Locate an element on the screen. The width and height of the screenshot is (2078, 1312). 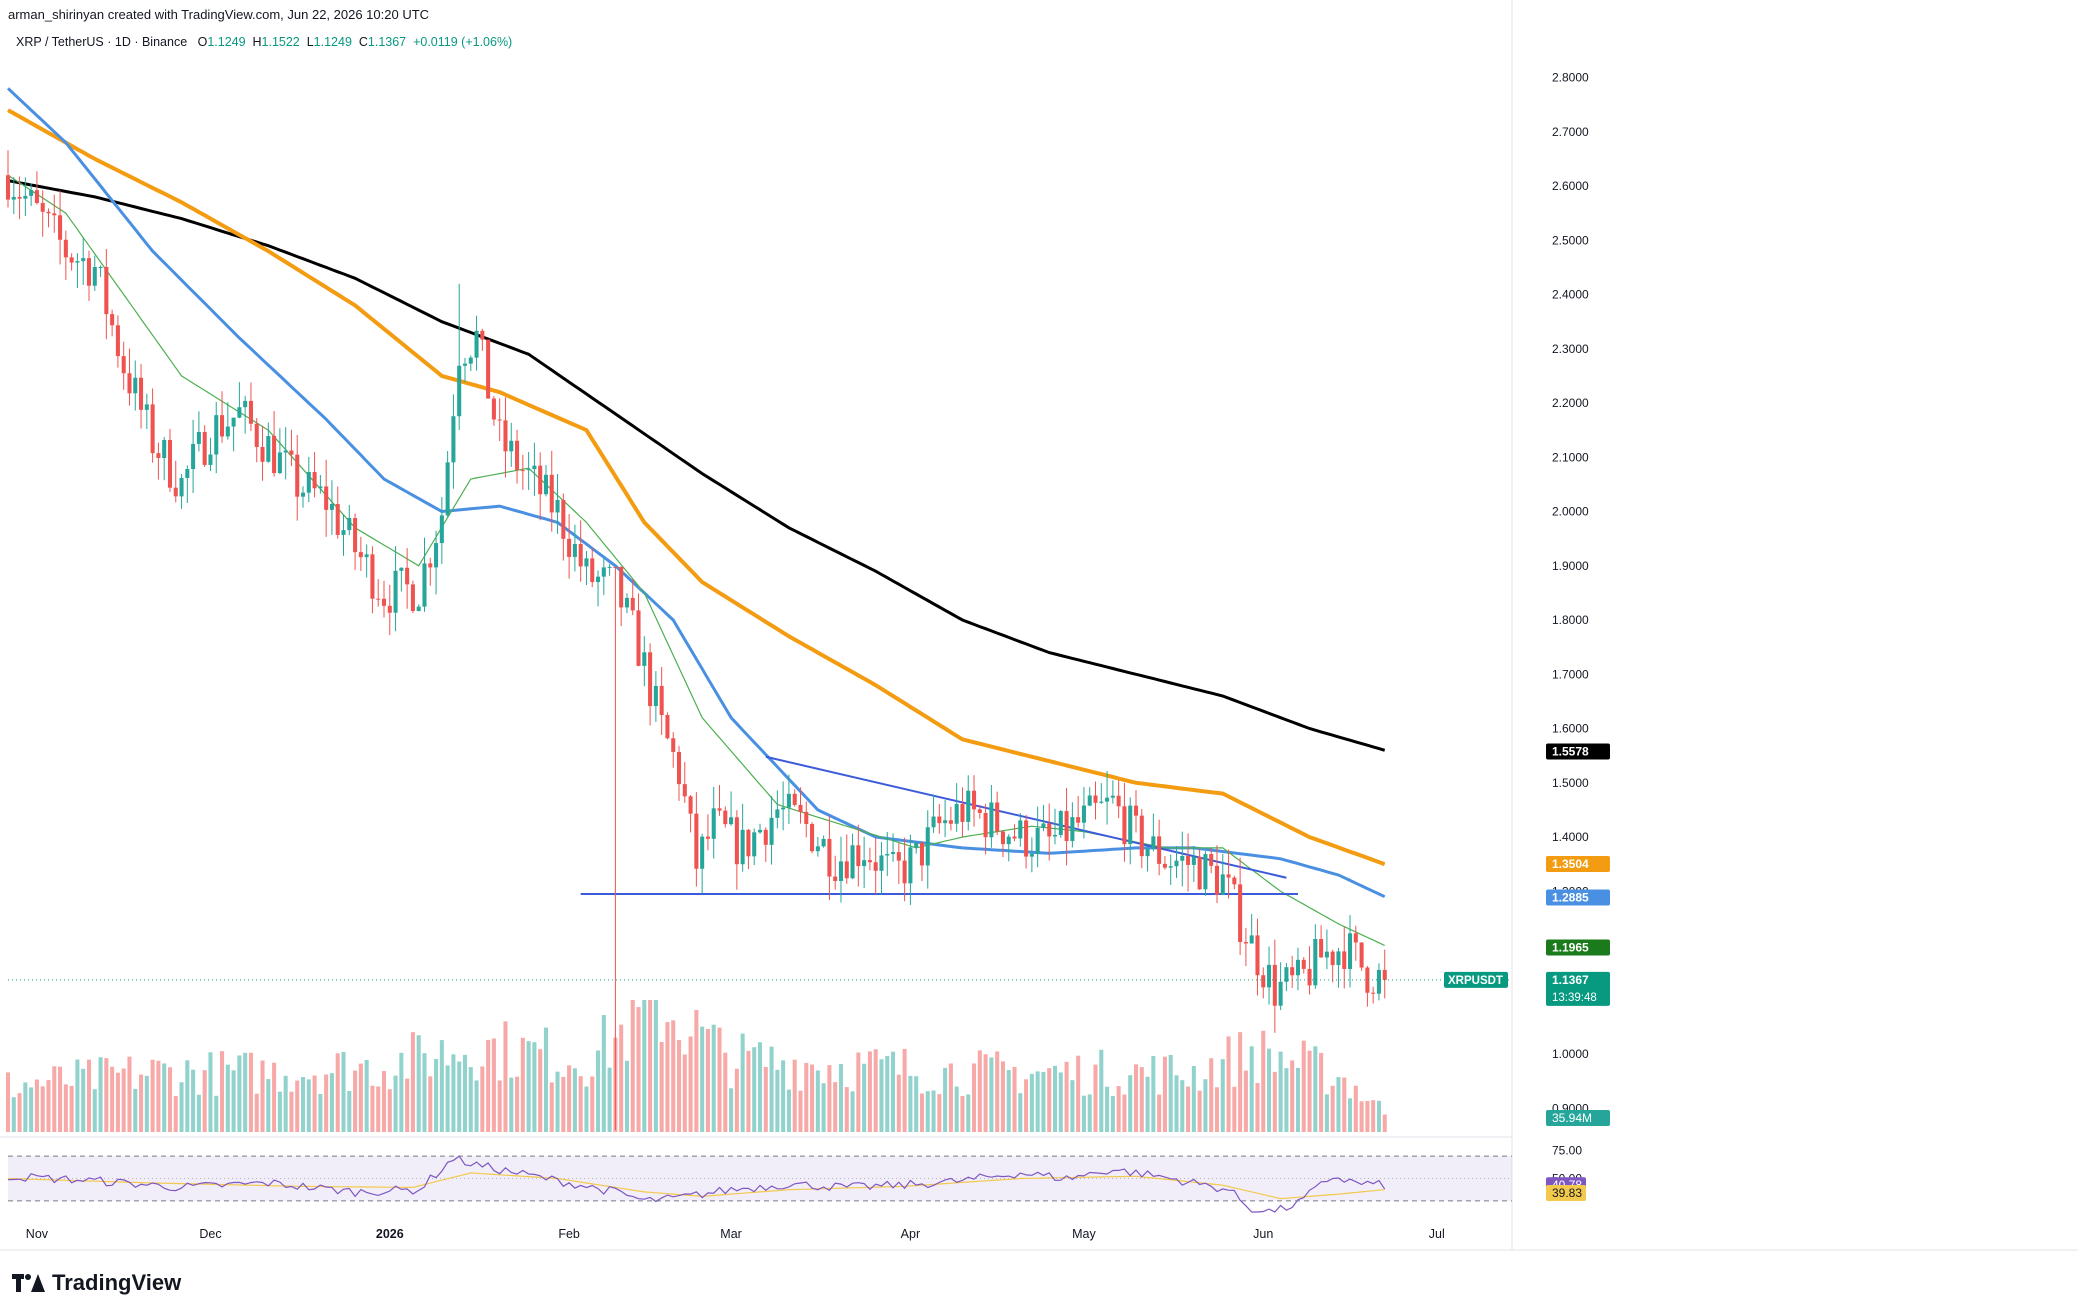
price-tick-label-1: 2.7000 is located at coordinates (1570, 132).